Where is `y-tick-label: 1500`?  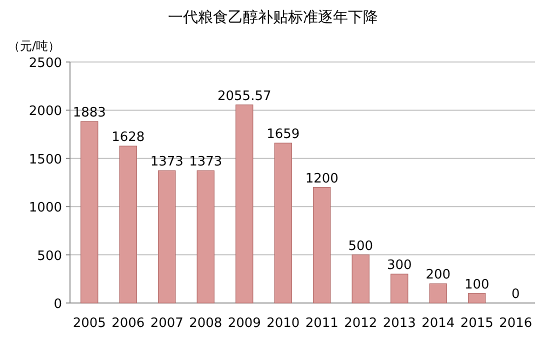
y-tick-label: 1500 is located at coordinates (45, 160).